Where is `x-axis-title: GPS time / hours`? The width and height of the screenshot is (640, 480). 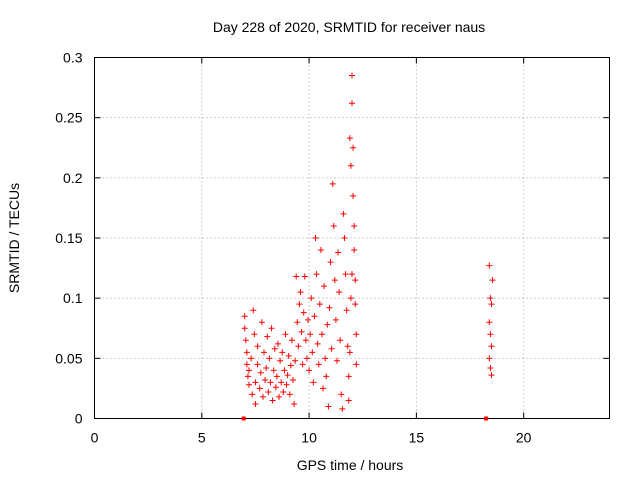
x-axis-title: GPS time / hours is located at coordinates (350, 465).